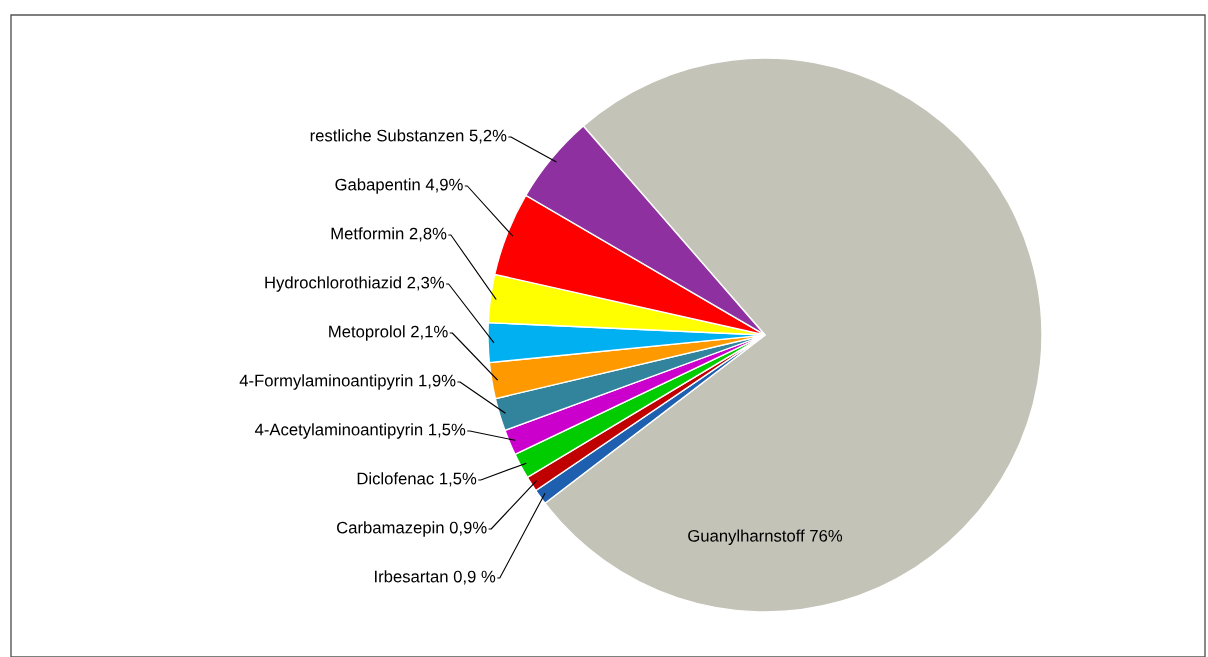  Describe the element at coordinates (388, 333) in the screenshot. I see `slice-label: Metoprolol 2,1%` at that location.